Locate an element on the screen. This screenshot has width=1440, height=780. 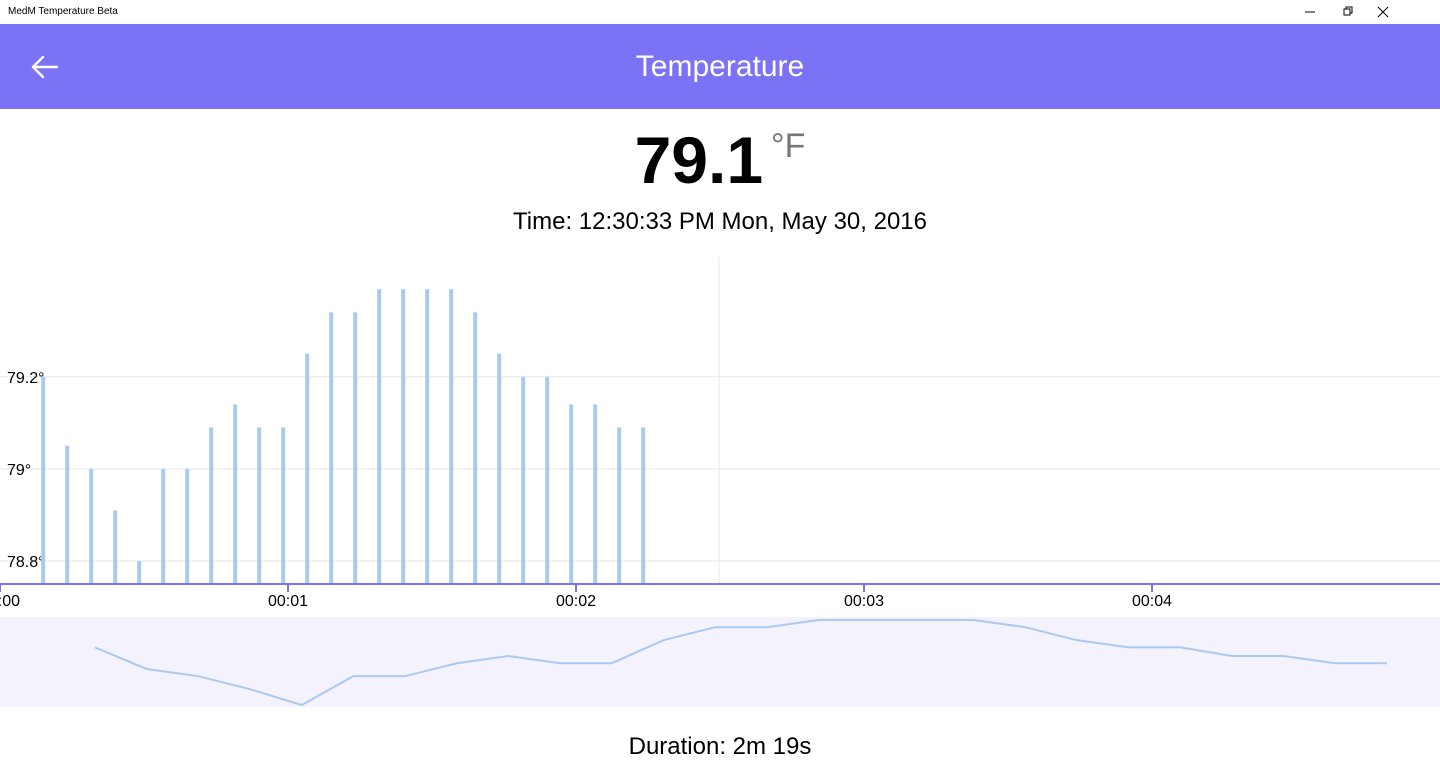
overview-background is located at coordinates (720, 662).